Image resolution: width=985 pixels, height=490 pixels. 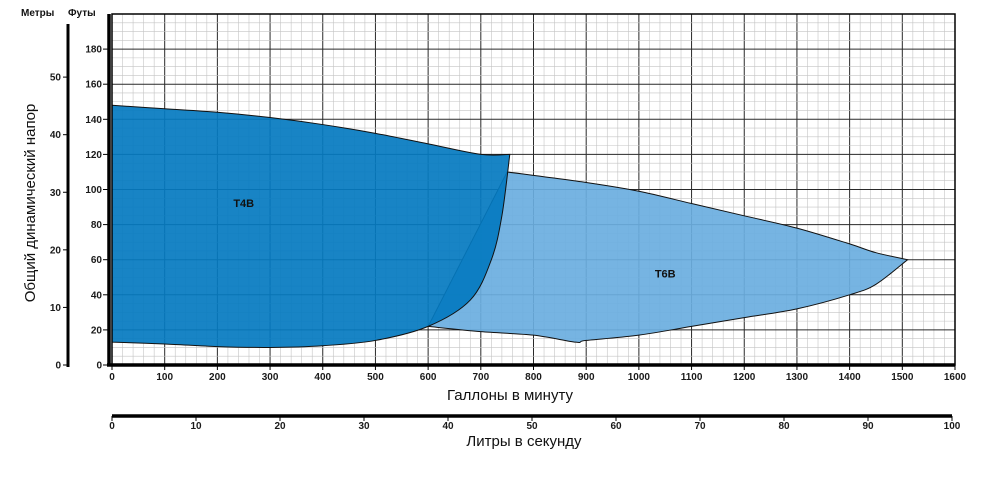 I want to click on x-tick-label: 200, so click(x=217, y=377).